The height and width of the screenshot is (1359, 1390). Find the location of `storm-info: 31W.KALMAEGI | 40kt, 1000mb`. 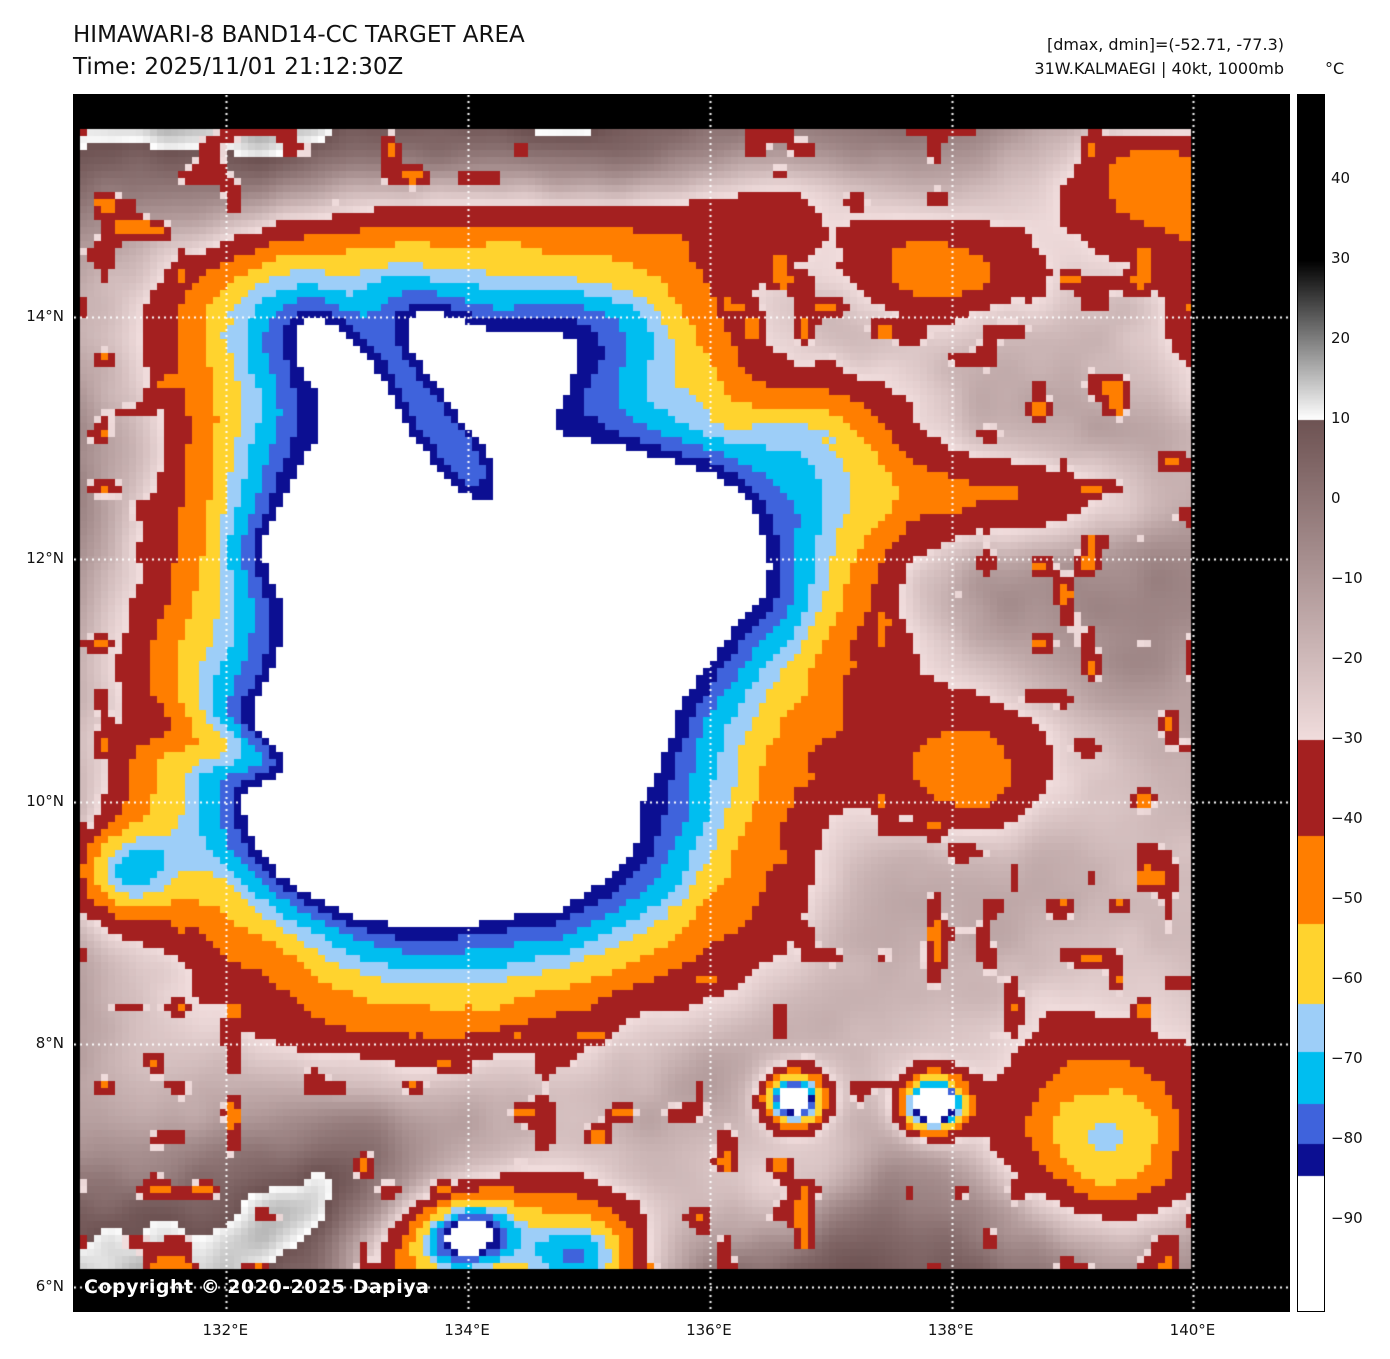

storm-info: 31W.KALMAEGI | 40kt, 1000mb is located at coordinates (1159, 68).